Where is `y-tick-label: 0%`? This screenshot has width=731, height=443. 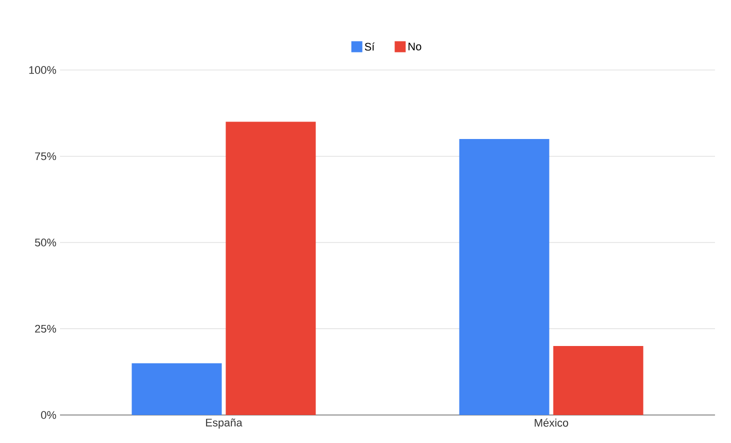
y-tick-label: 0% is located at coordinates (48, 415).